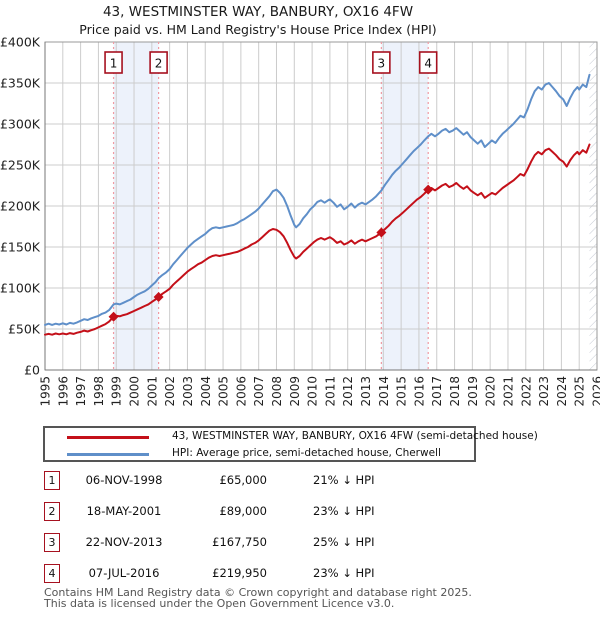 The image size is (600, 620). I want to click on sale-date: 06-NOV-1998, so click(124, 480).